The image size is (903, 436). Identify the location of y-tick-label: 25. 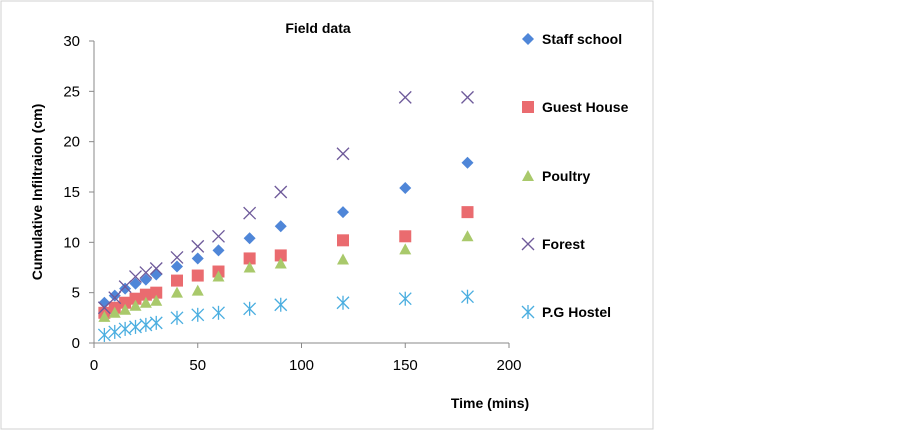
(71, 91).